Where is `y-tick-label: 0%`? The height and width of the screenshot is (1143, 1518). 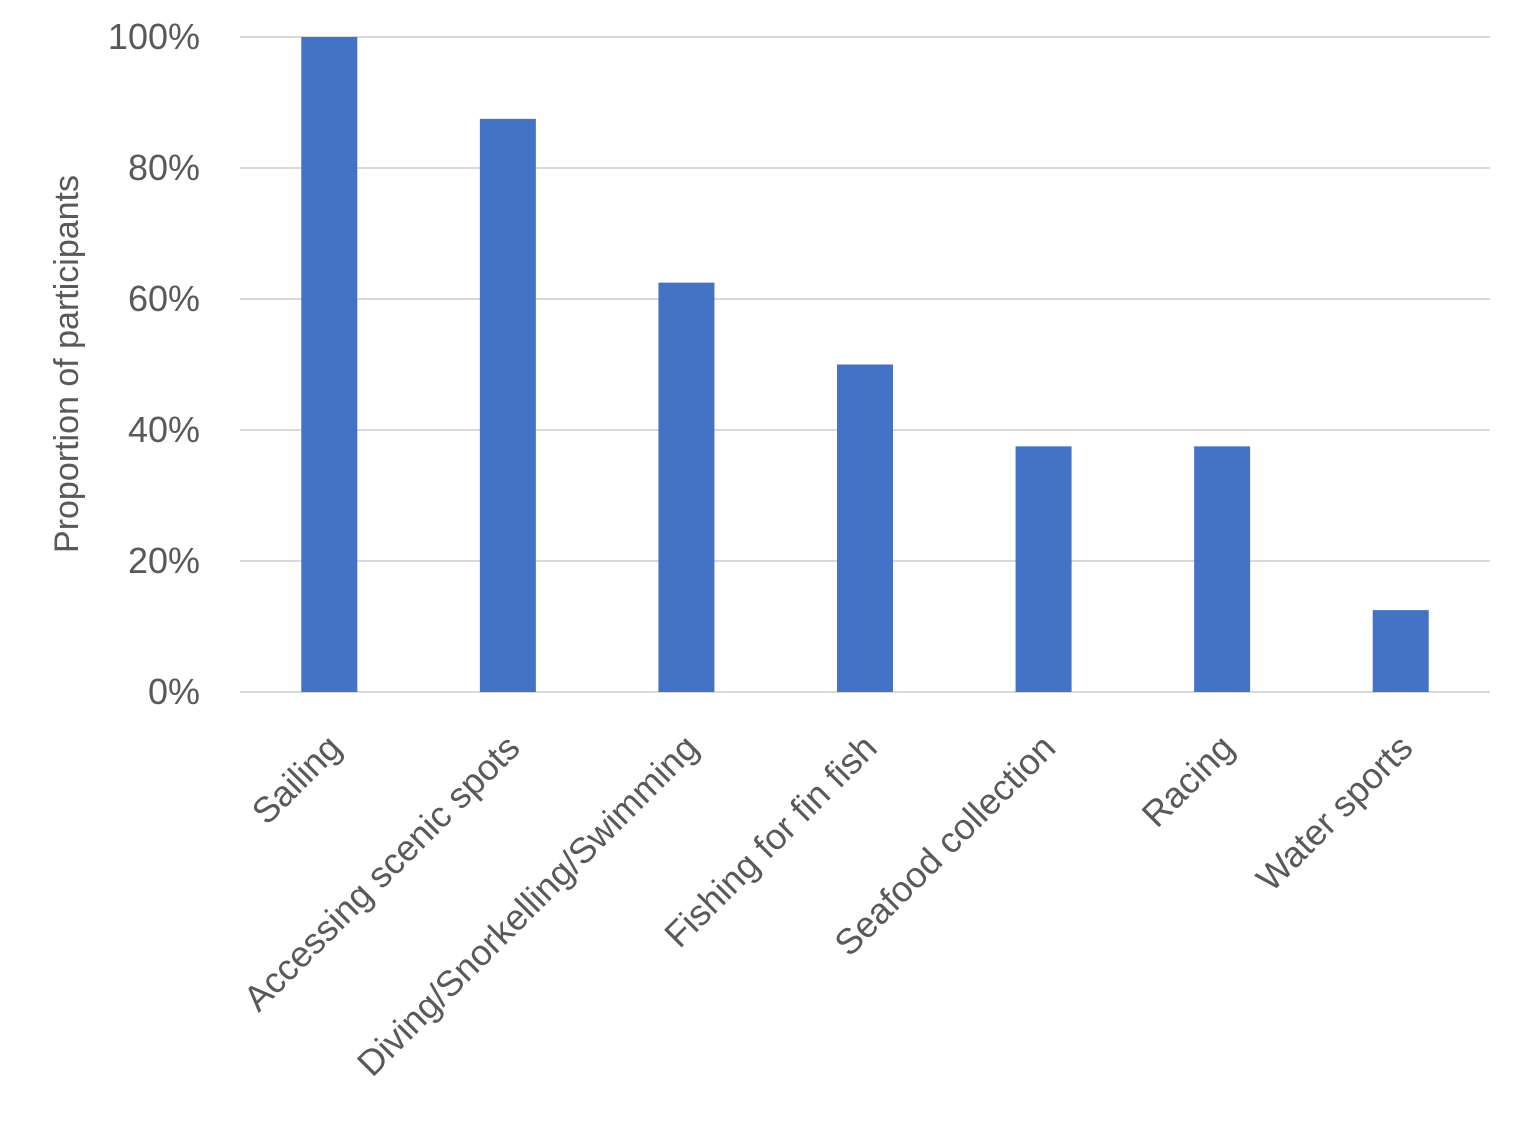
y-tick-label: 0% is located at coordinates (174, 691).